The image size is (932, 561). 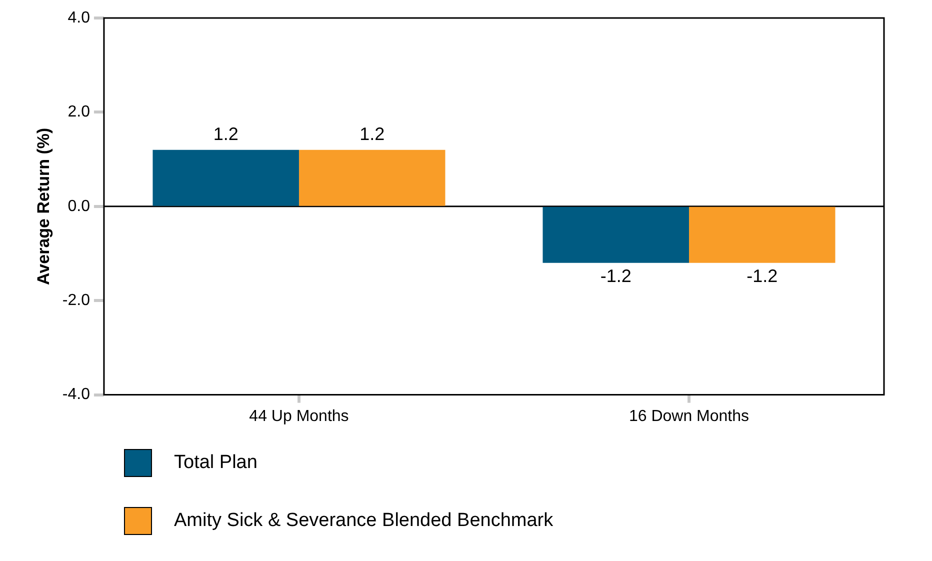 What do you see at coordinates (76, 395) in the screenshot?
I see `y-tick-label: -4.0` at bounding box center [76, 395].